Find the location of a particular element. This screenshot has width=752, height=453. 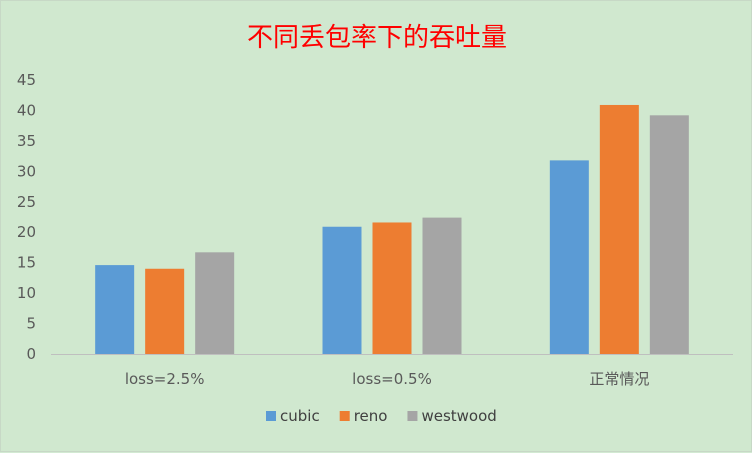

category-label: loss=2.5% is located at coordinates (165, 379).